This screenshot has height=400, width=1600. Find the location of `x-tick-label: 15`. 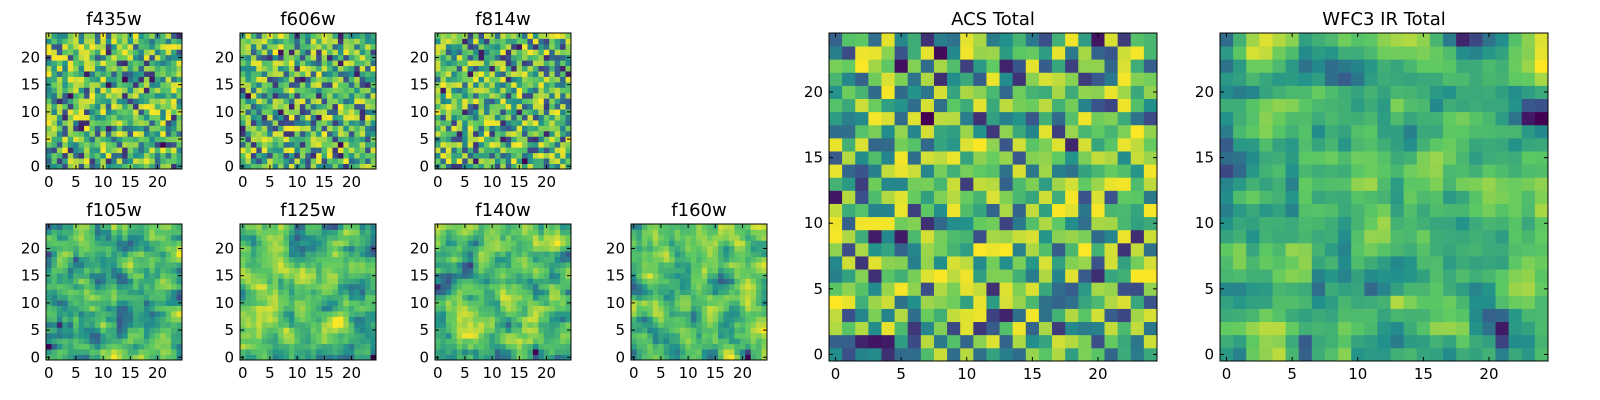

x-tick-label: 15 is located at coordinates (715, 373).